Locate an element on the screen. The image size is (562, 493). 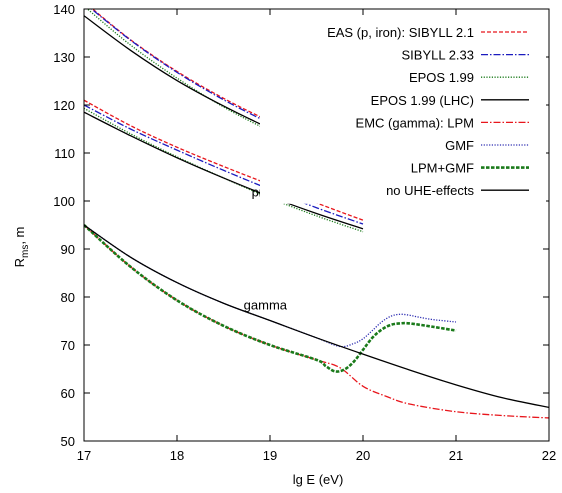
y-tick-label: 60 is located at coordinates (68, 393).